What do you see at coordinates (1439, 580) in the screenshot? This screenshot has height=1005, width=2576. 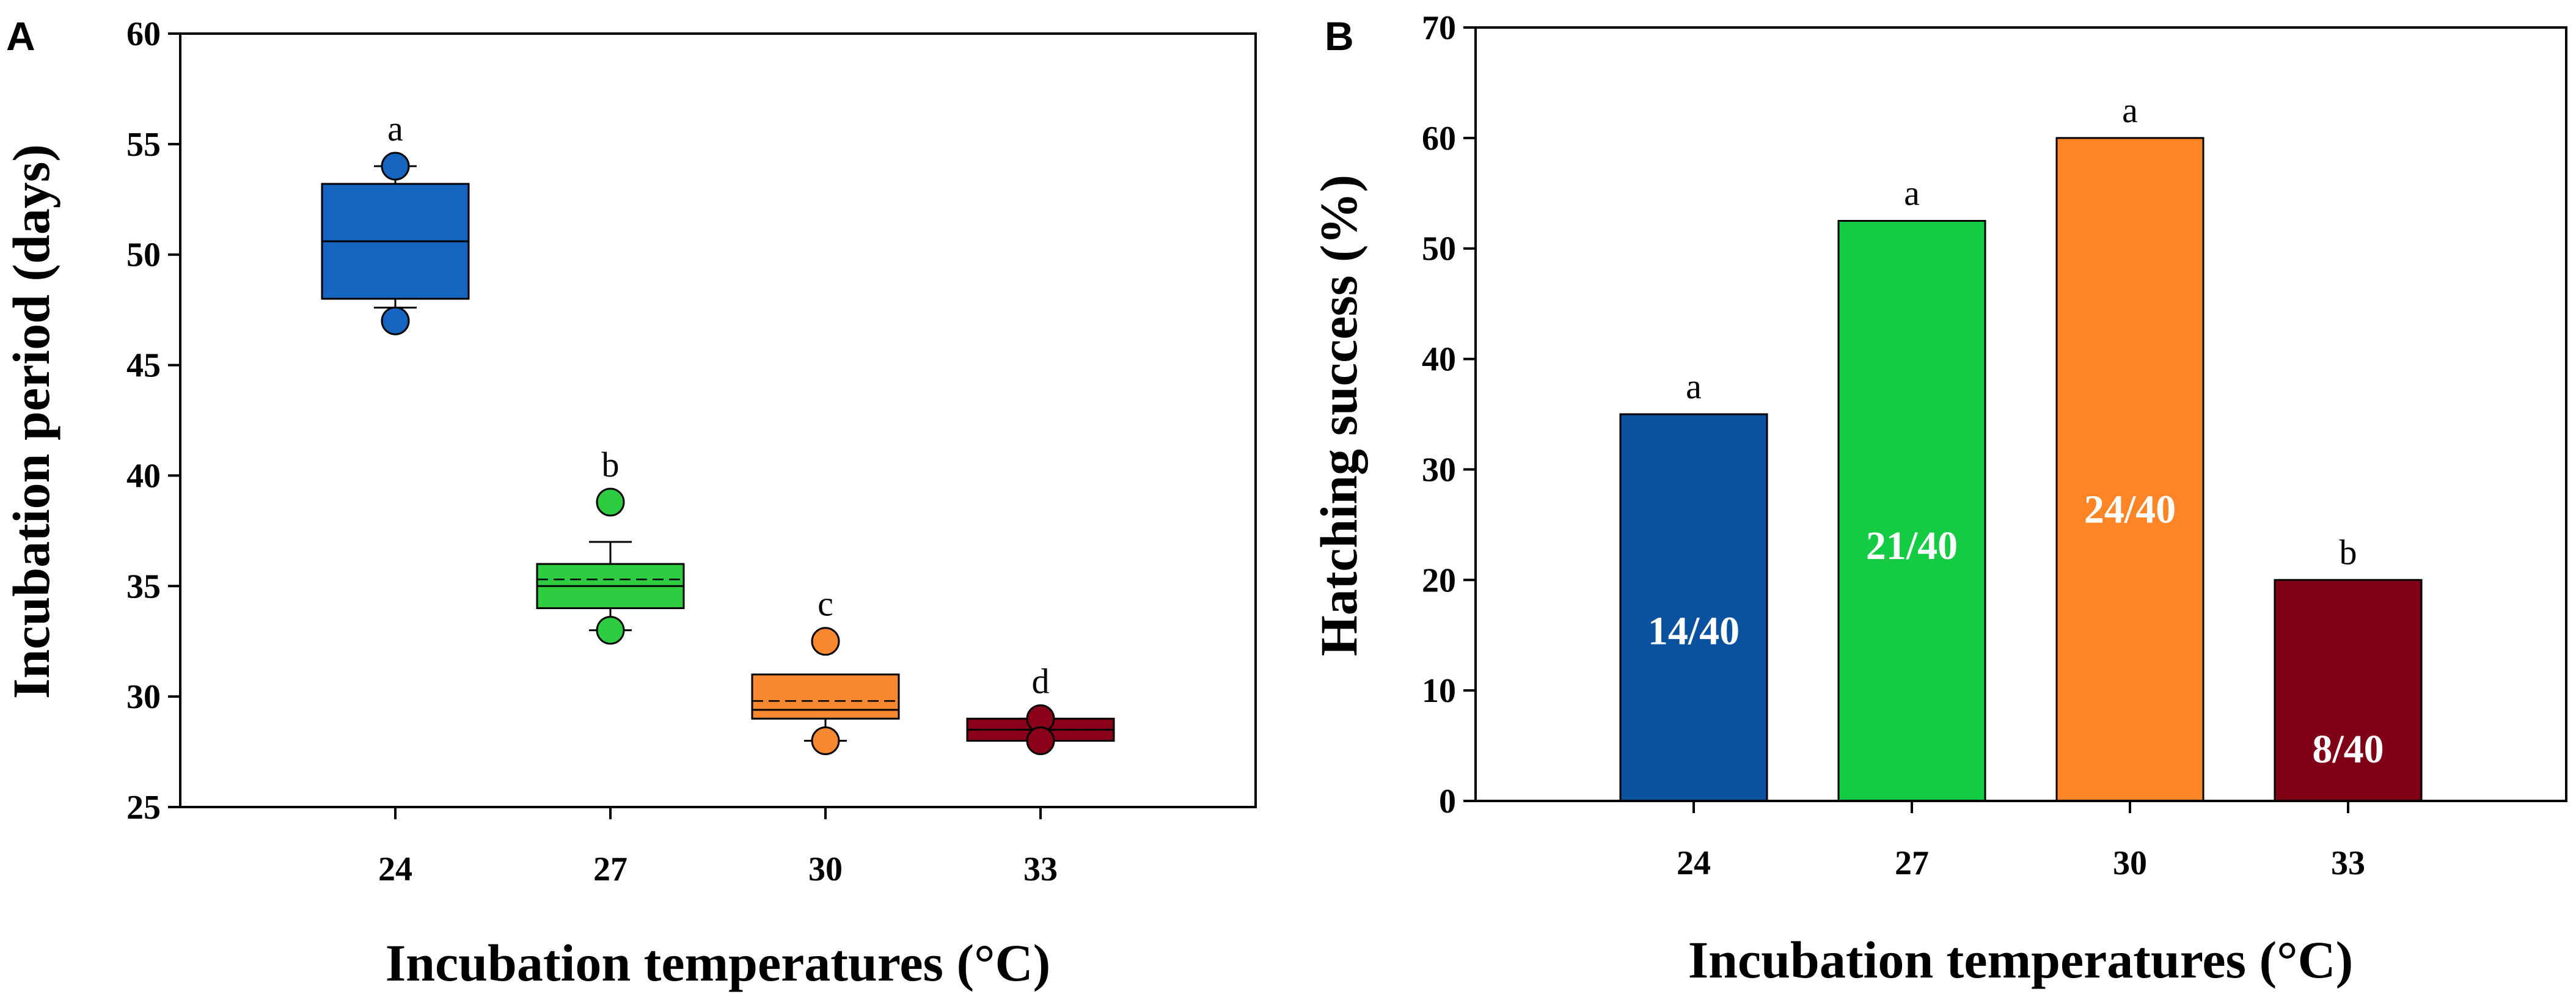 I see `y-tick-label: 20` at bounding box center [1439, 580].